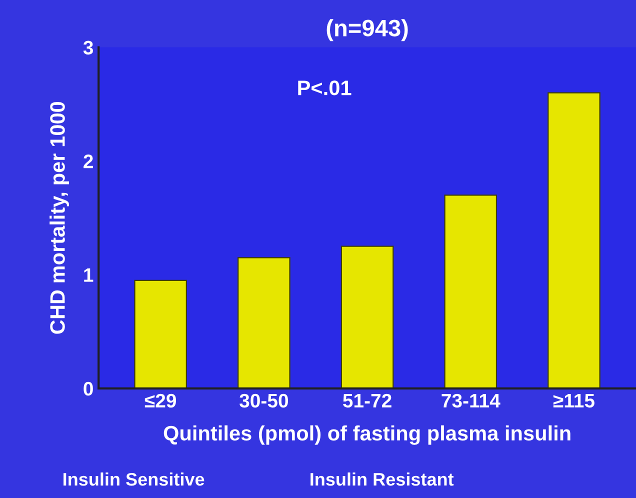 The width and height of the screenshot is (636, 498). What do you see at coordinates (88, 389) in the screenshot?
I see `y-tick-label: 0` at bounding box center [88, 389].